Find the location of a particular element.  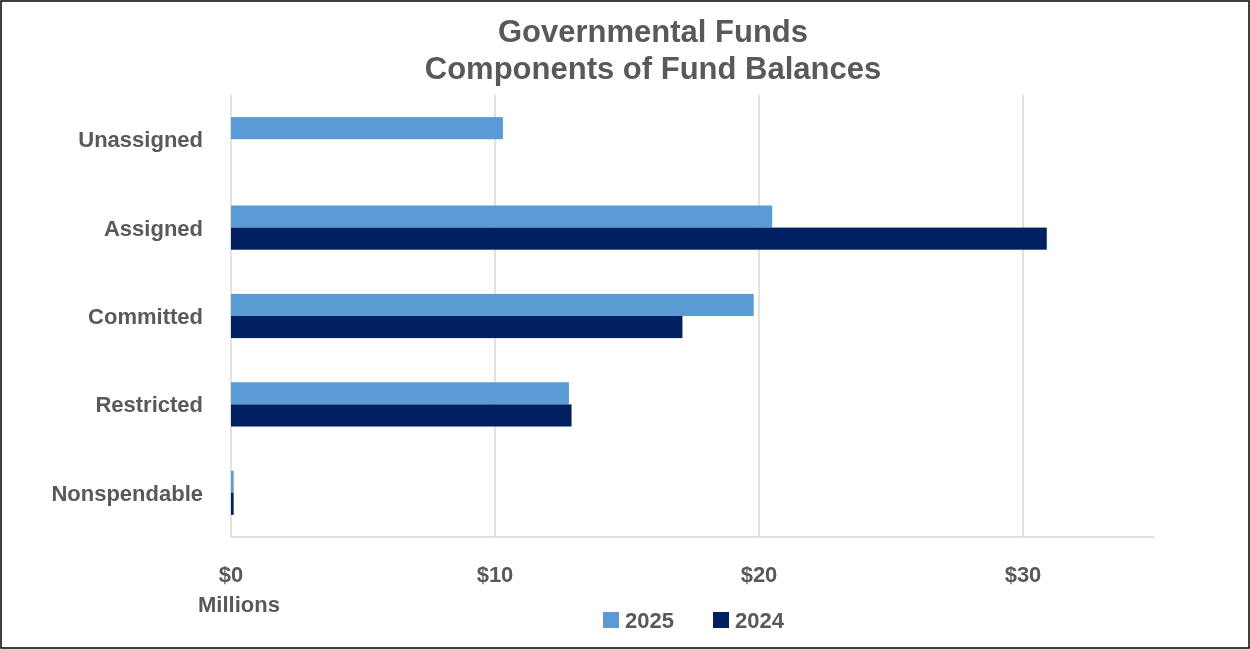

legend-label: 2024 is located at coordinates (760, 620).